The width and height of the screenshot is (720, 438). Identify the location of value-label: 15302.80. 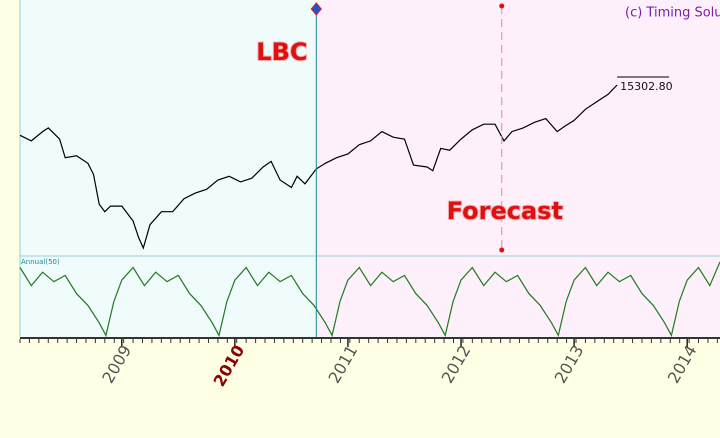
(646, 86).